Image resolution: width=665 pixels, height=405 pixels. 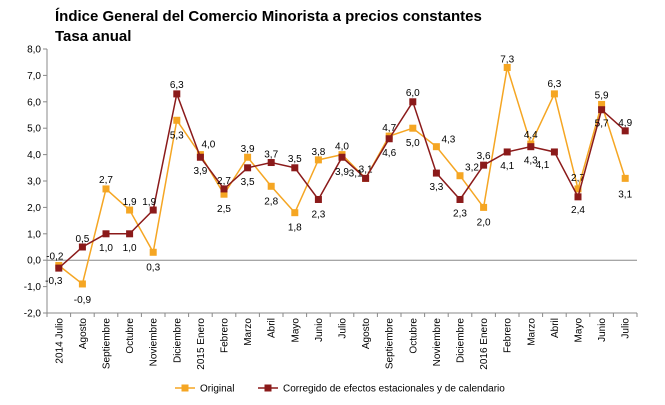 I want to click on data-label: 5,0, so click(x=413, y=143).